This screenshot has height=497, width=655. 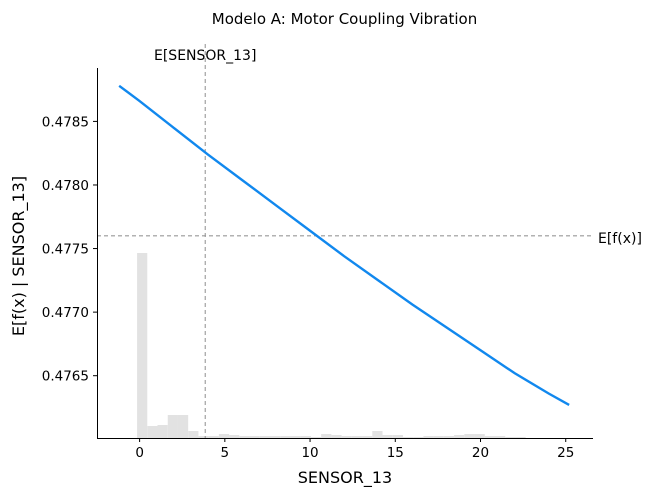 I want to click on y-tick-label: 0.4770, so click(x=65, y=313).